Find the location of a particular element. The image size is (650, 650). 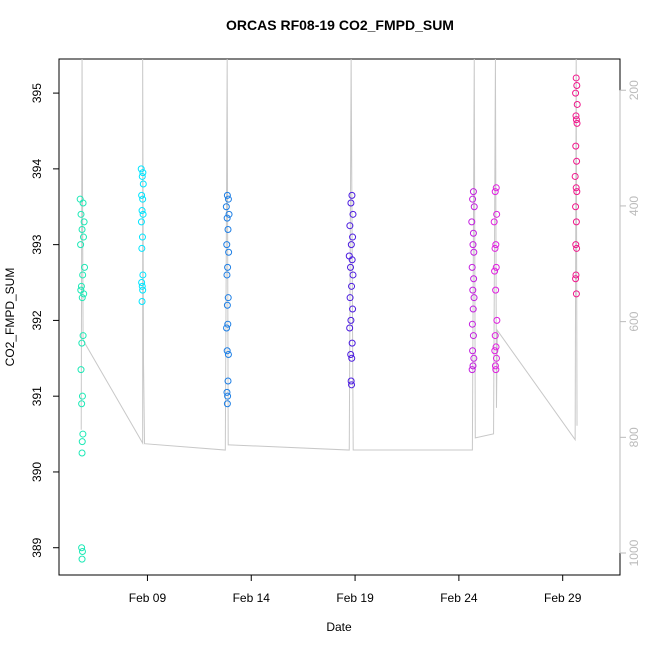

x-axis-label: Date is located at coordinates (339, 627).